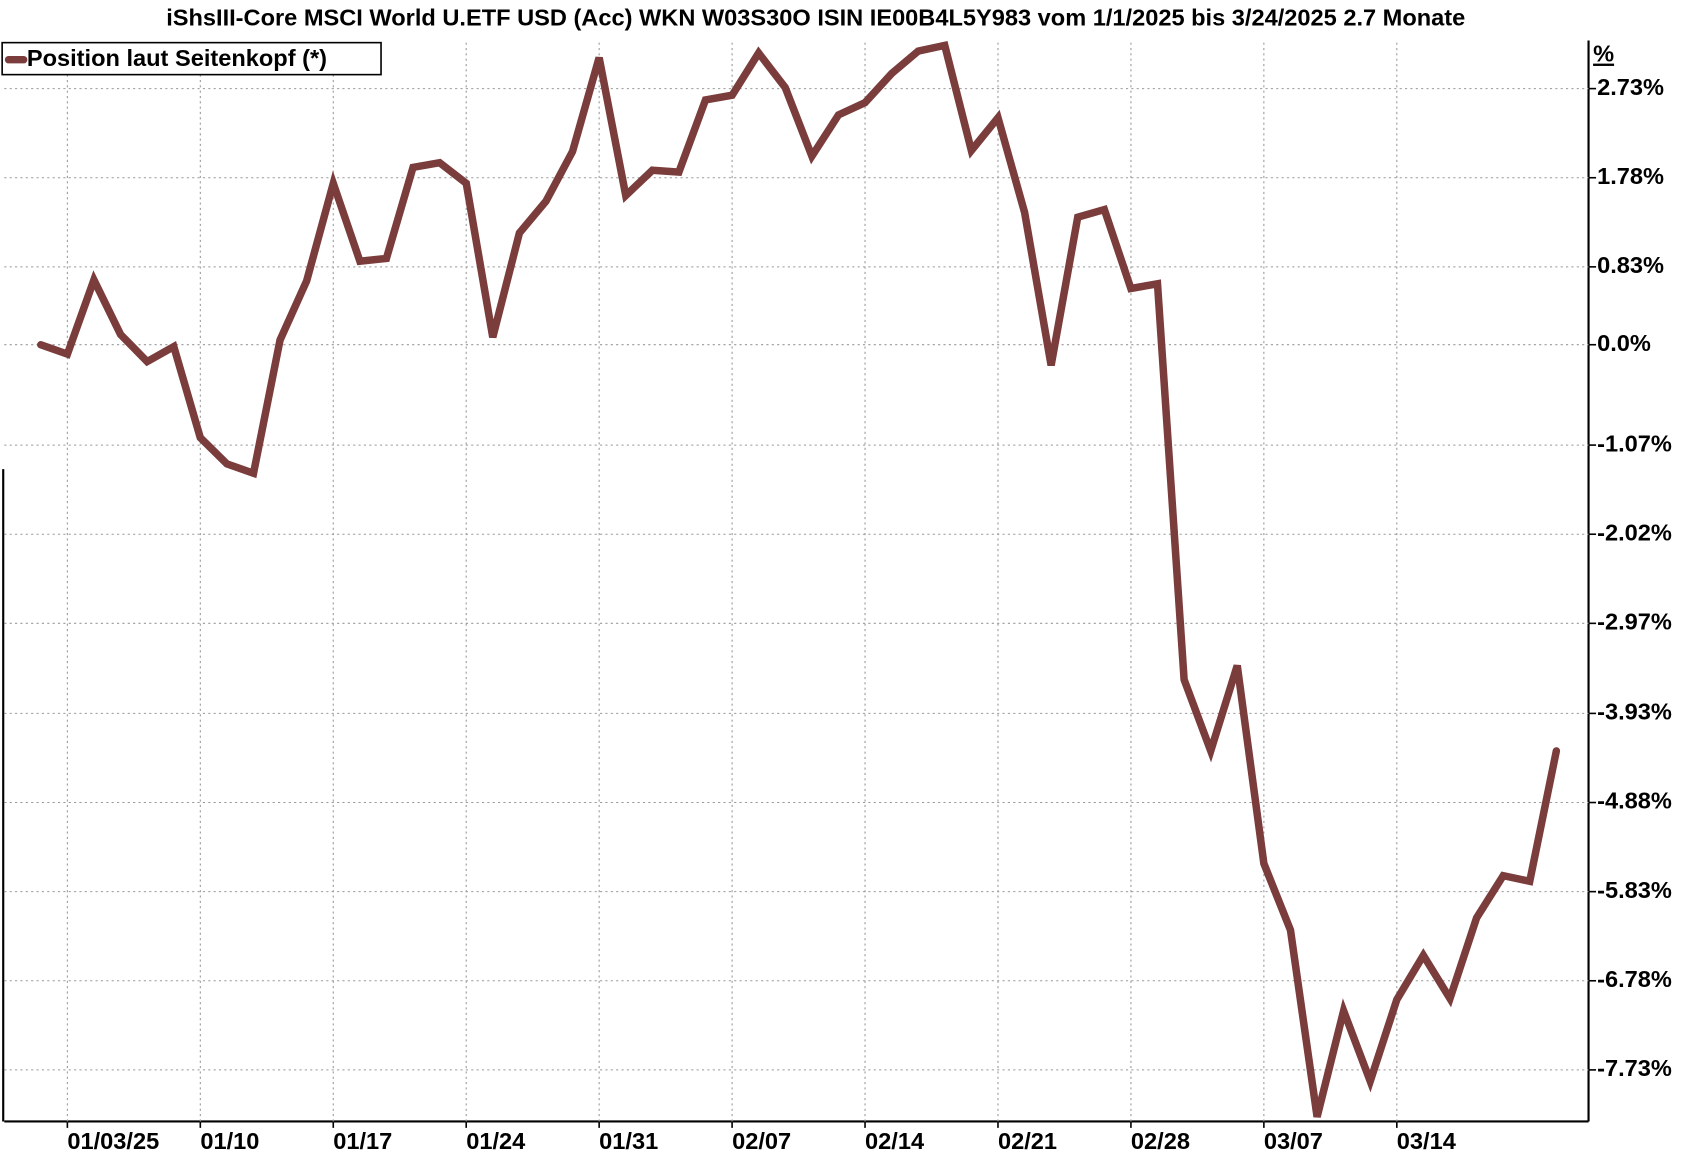 Image resolution: width=1683 pixels, height=1162 pixels. I want to click on x-tick-label: 02/21, so click(1027, 1141).